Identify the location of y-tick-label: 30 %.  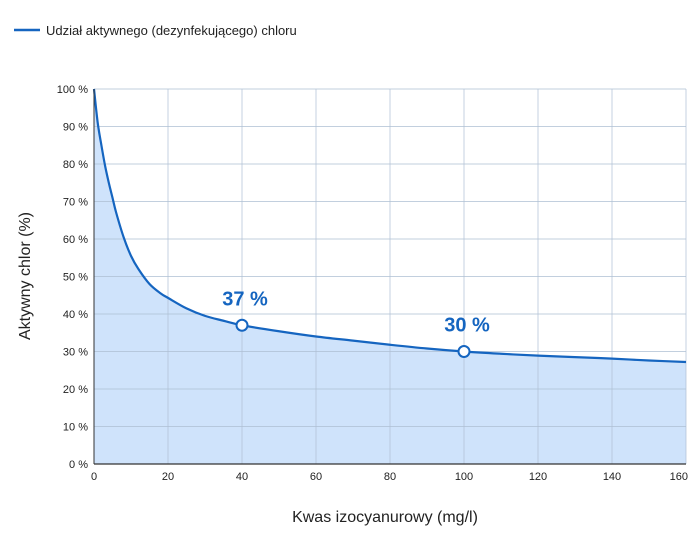
(75, 353).